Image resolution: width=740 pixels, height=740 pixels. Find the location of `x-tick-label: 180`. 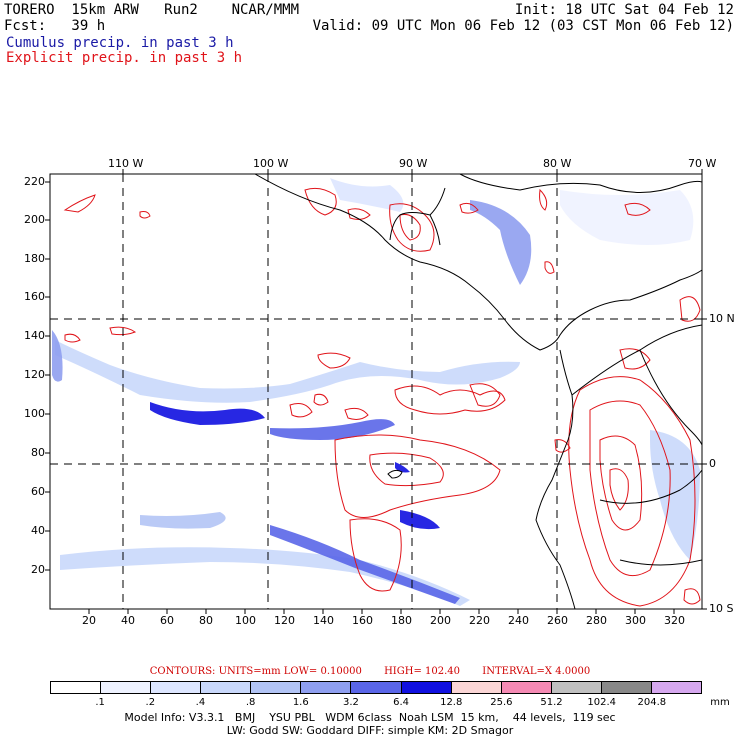

x-tick-label: 180 is located at coordinates (401, 620).